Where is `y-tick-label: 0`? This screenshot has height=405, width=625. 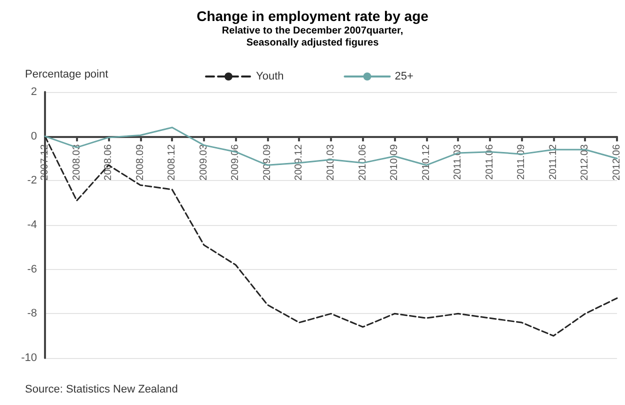 y-tick-label: 0 is located at coordinates (33, 136).